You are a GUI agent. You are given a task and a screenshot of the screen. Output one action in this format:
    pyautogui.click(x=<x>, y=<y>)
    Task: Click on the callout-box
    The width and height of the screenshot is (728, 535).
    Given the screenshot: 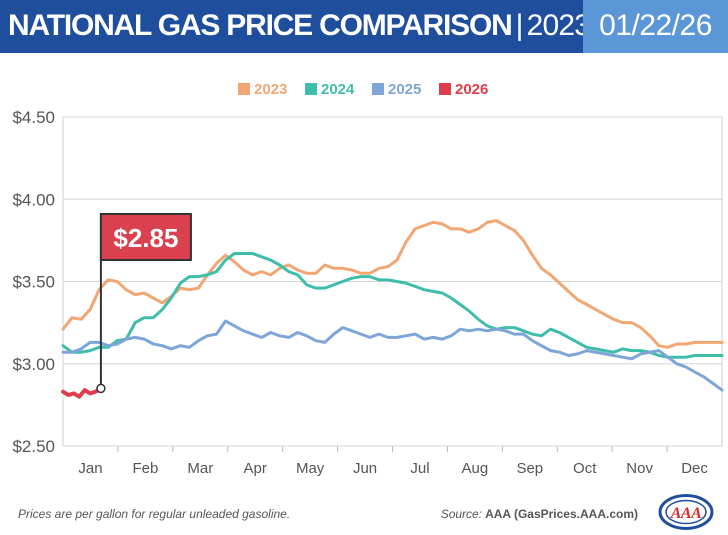 What is the action you would take?
    pyautogui.click(x=145, y=237)
    